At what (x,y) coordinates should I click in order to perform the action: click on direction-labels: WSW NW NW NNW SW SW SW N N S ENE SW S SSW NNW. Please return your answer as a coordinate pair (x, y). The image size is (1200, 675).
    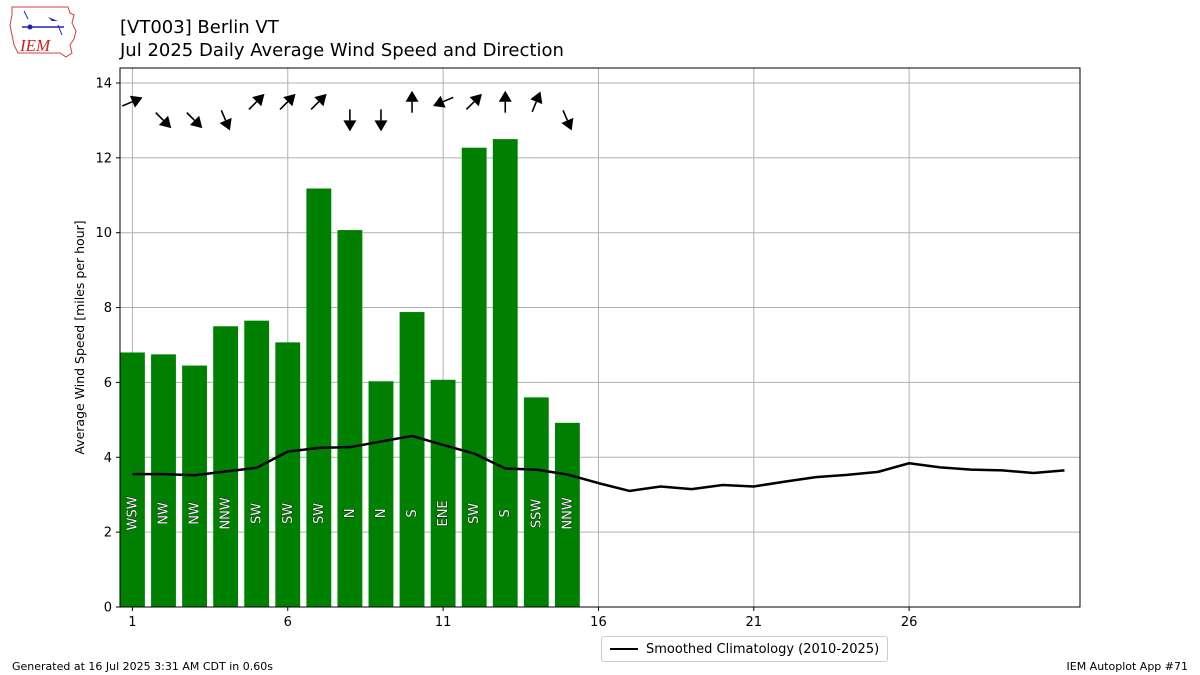
    Looking at the image, I should click on (350, 513).